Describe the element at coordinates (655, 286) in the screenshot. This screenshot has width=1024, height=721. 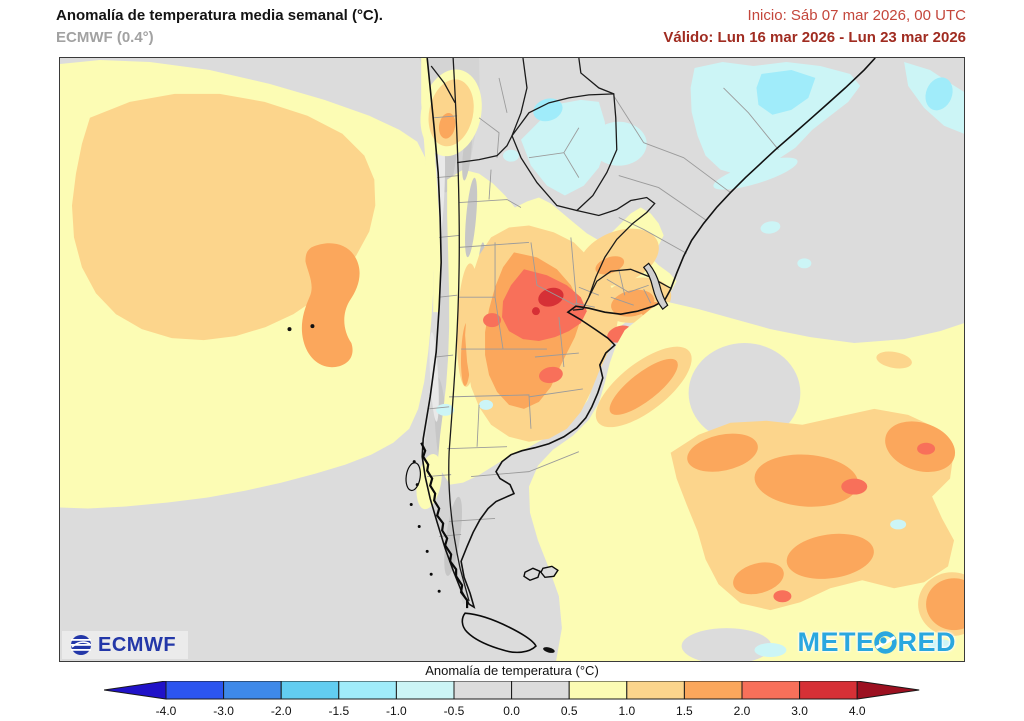
I see `coastal-lagoon` at that location.